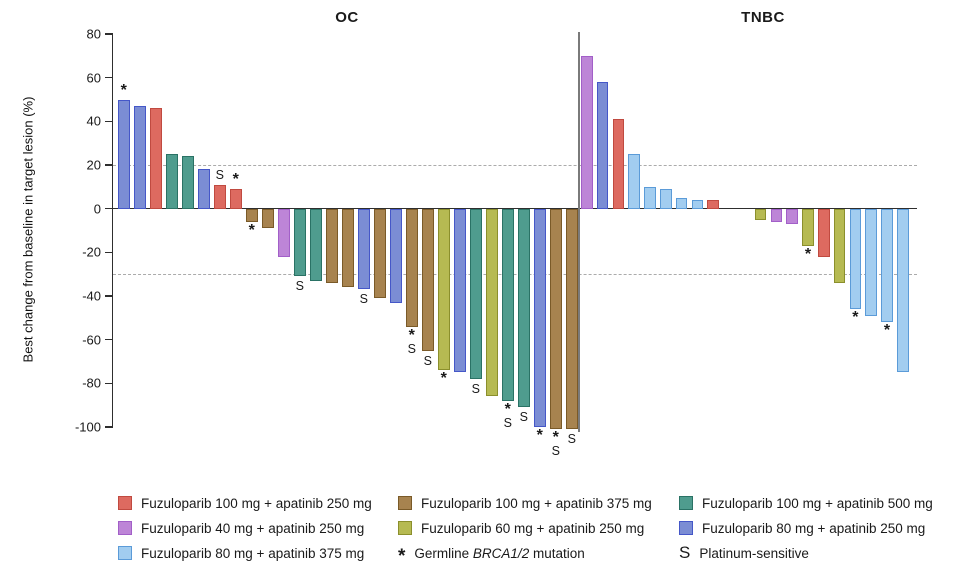 The width and height of the screenshot is (976, 578). What do you see at coordinates (814, 528) in the screenshot?
I see `legend-label: Fuzuloparib 80 mg + apatinib 250 mg` at bounding box center [814, 528].